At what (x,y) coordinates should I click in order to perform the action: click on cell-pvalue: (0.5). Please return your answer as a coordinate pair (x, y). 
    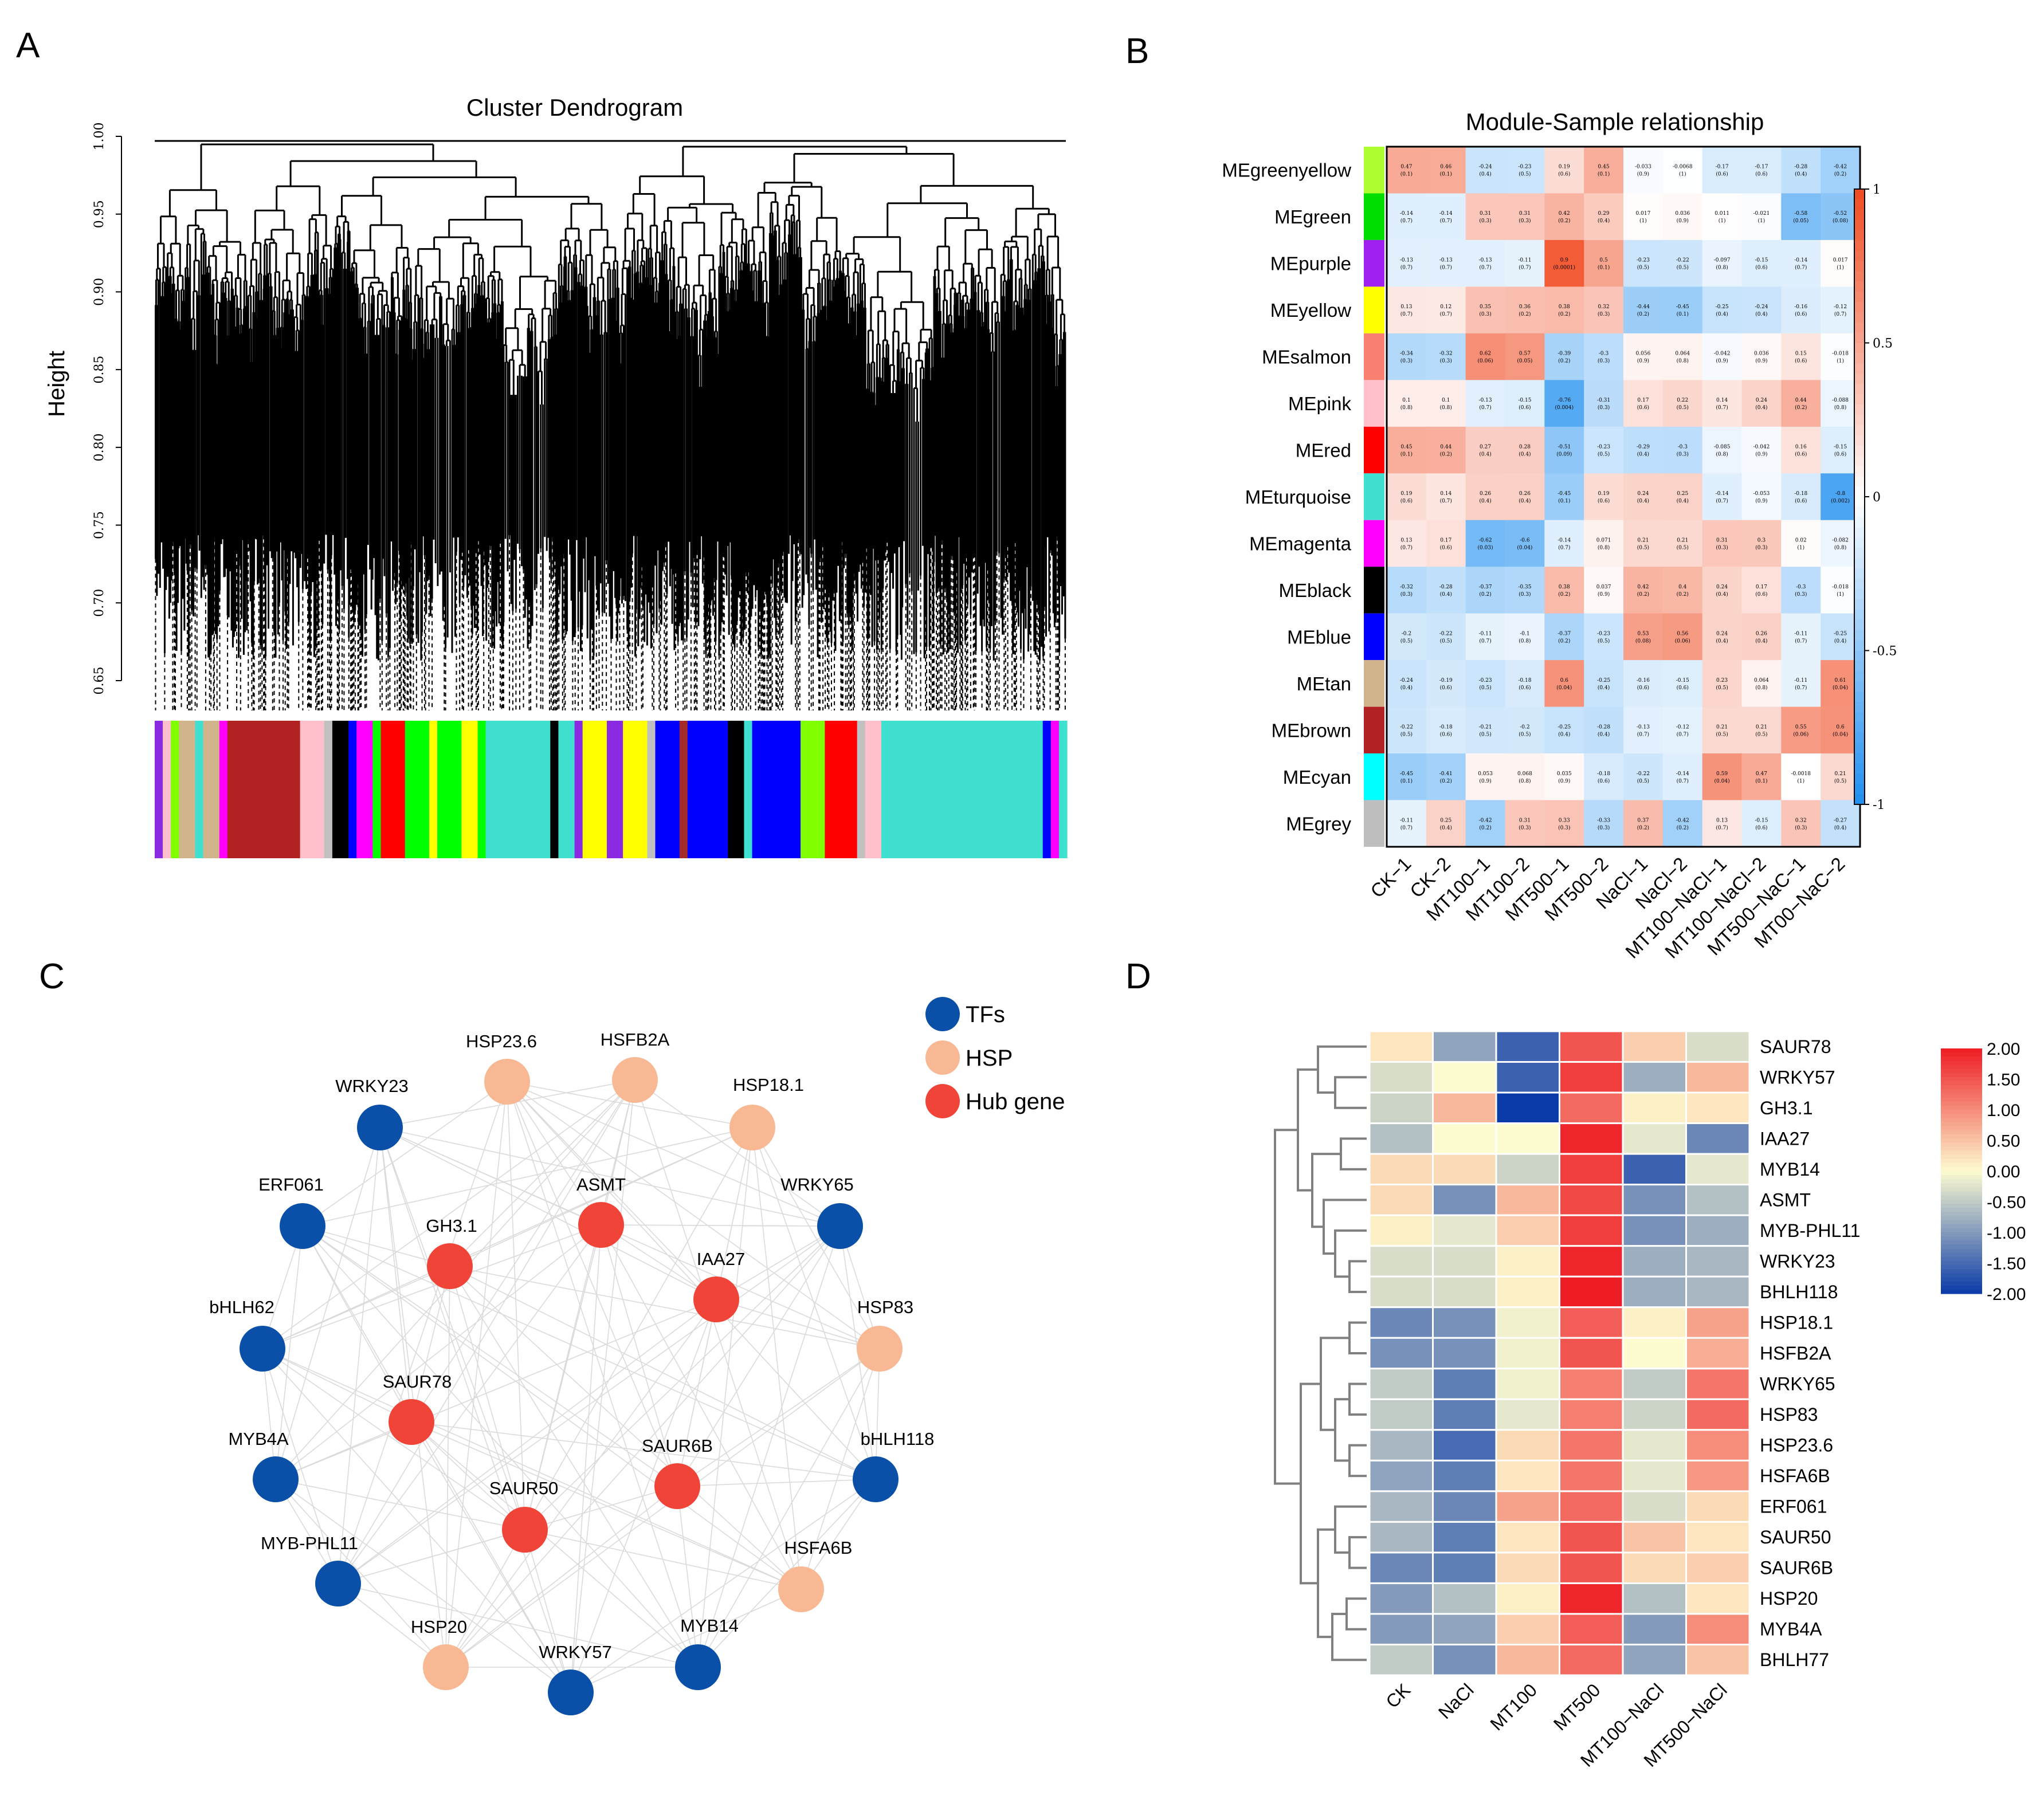
    Looking at the image, I should click on (1525, 734).